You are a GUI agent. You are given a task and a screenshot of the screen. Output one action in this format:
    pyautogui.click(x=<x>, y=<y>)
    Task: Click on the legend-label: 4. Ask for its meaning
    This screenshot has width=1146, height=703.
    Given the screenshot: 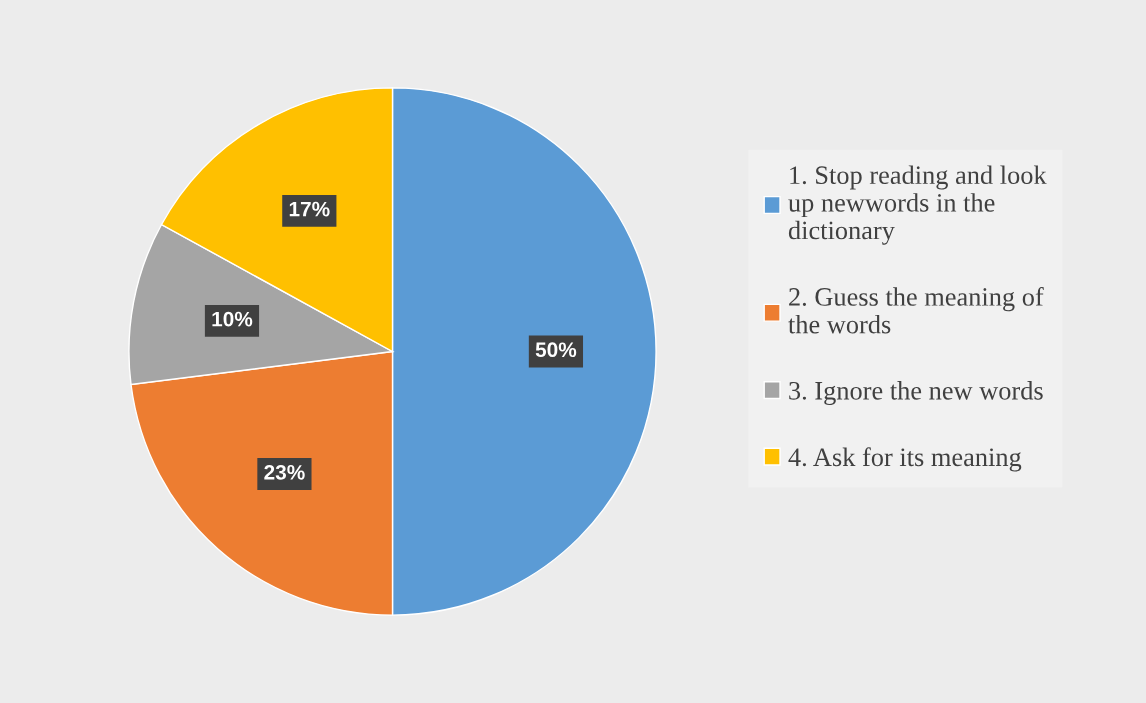 What is the action you would take?
    pyautogui.click(x=905, y=459)
    